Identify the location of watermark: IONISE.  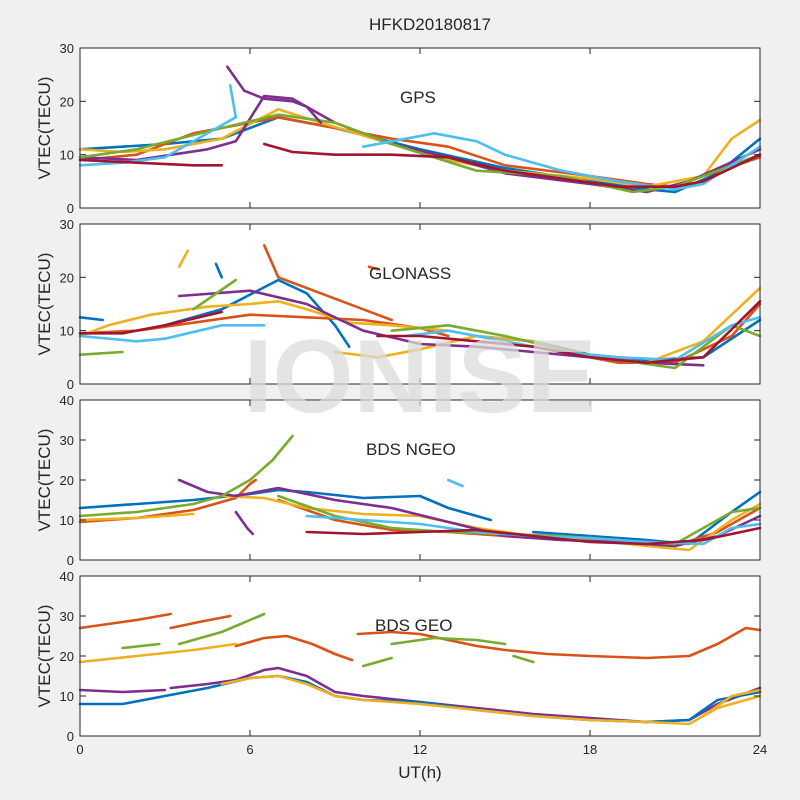
(420, 377).